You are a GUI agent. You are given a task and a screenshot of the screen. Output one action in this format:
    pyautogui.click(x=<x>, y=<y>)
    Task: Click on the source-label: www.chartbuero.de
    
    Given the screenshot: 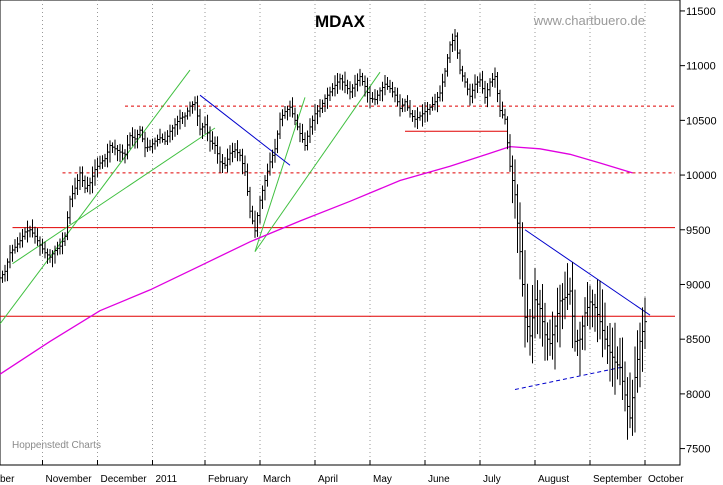 What is the action you would take?
    pyautogui.click(x=589, y=20)
    